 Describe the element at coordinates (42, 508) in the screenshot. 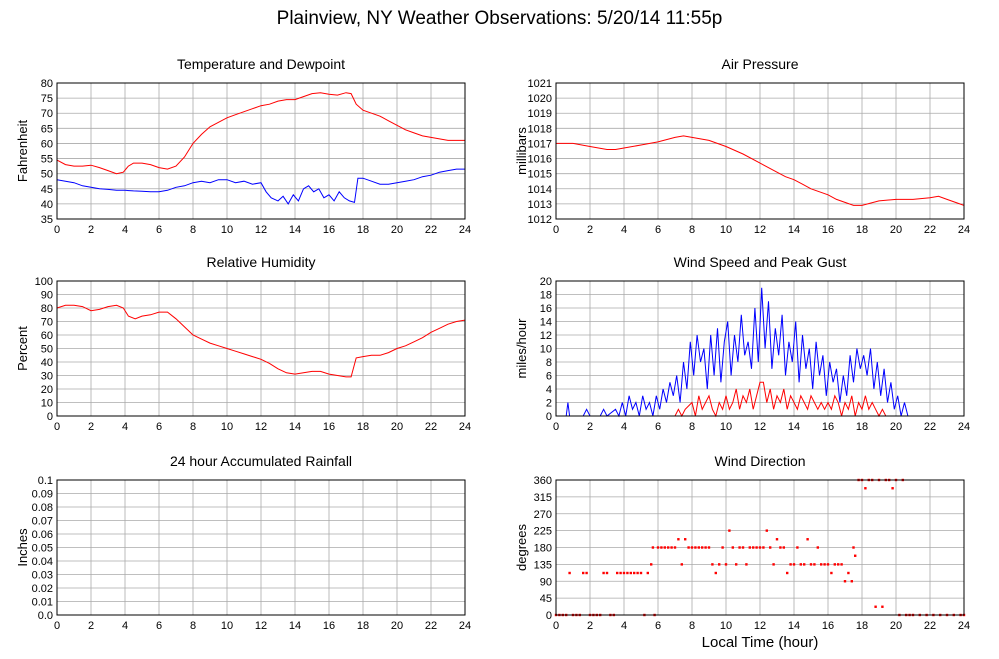

I see `y-tick-label: 0.08` at that location.